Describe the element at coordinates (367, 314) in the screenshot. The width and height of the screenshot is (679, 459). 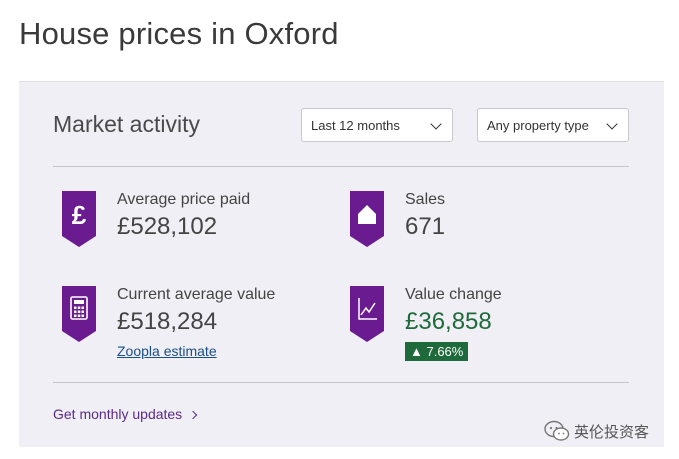
I see `line-chart-icon` at that location.